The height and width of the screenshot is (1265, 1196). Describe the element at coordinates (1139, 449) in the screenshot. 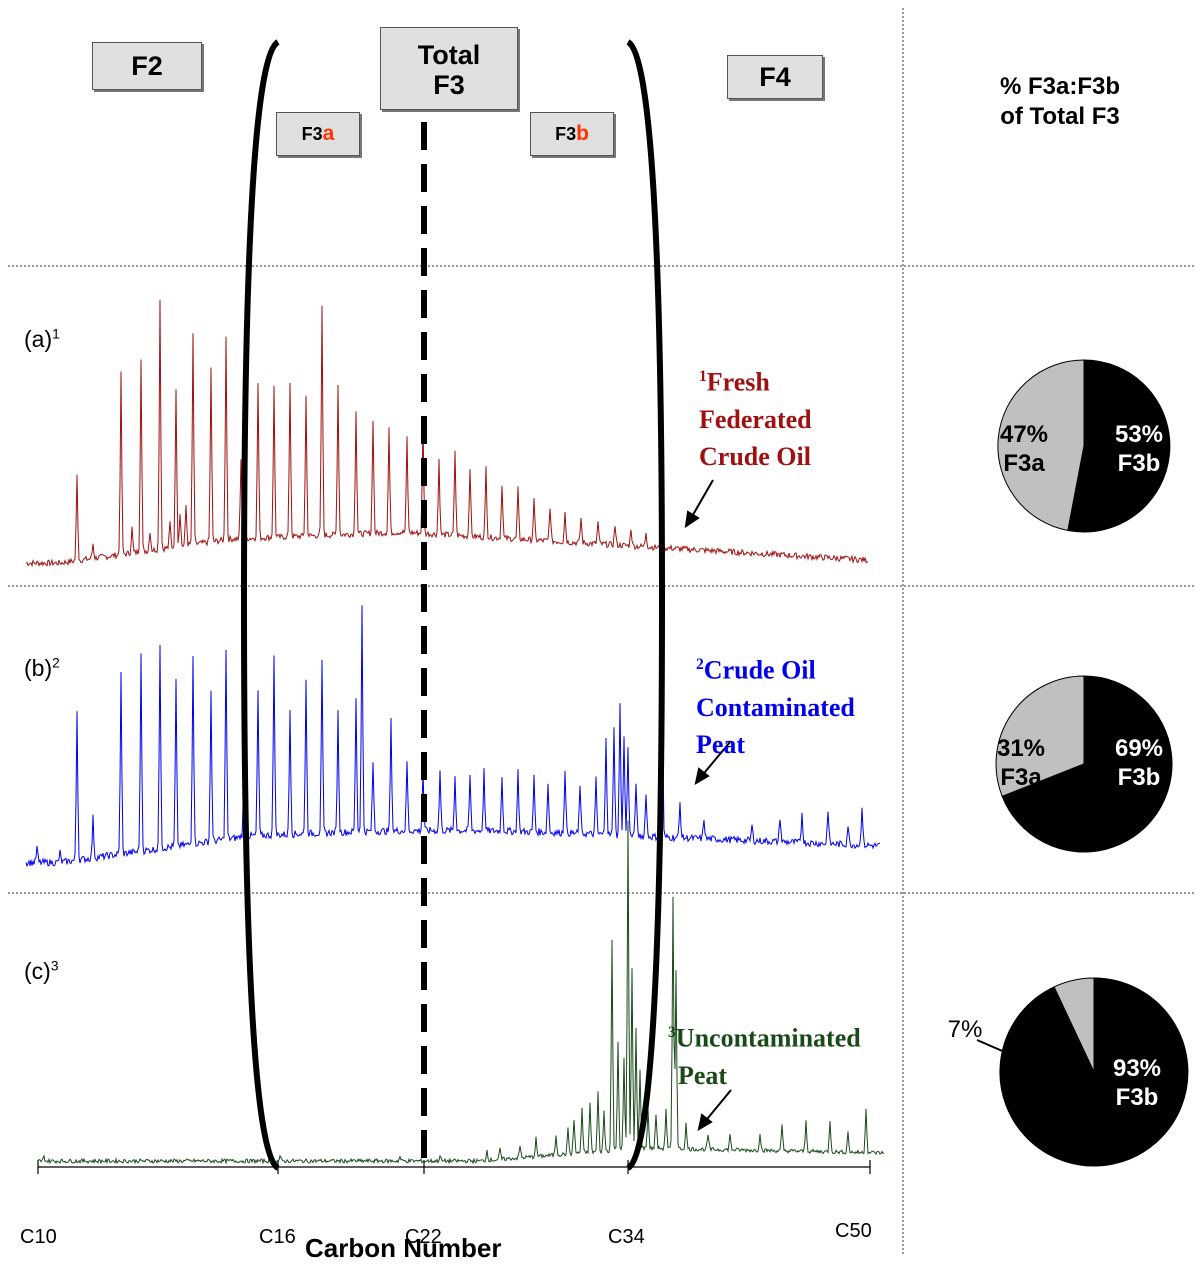

I see `pie-a-f3b-label: 53% F3b` at that location.